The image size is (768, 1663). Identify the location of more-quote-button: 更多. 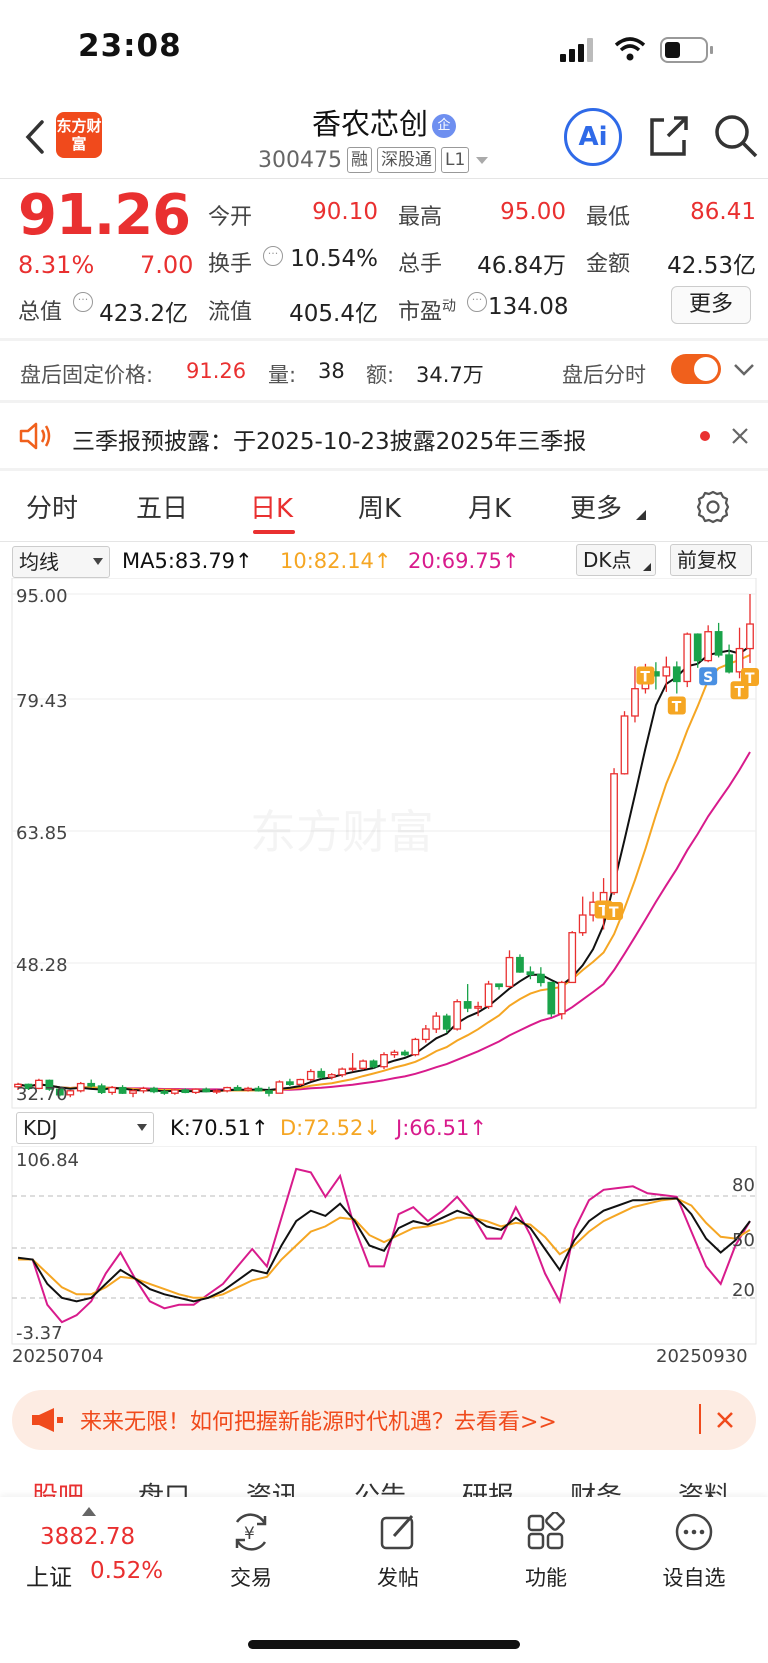
(711, 305).